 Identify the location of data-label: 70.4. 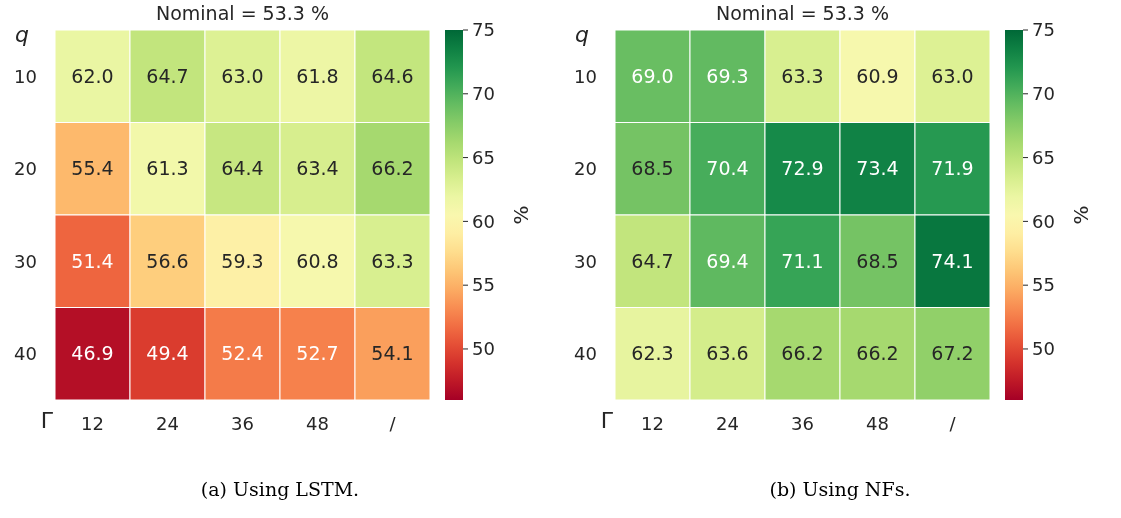
(727, 168).